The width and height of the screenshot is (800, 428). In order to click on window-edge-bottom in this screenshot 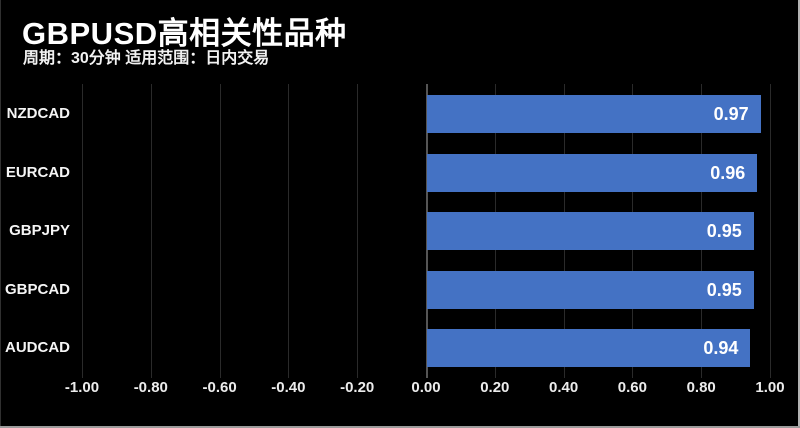, I will do `click(400, 427)`.